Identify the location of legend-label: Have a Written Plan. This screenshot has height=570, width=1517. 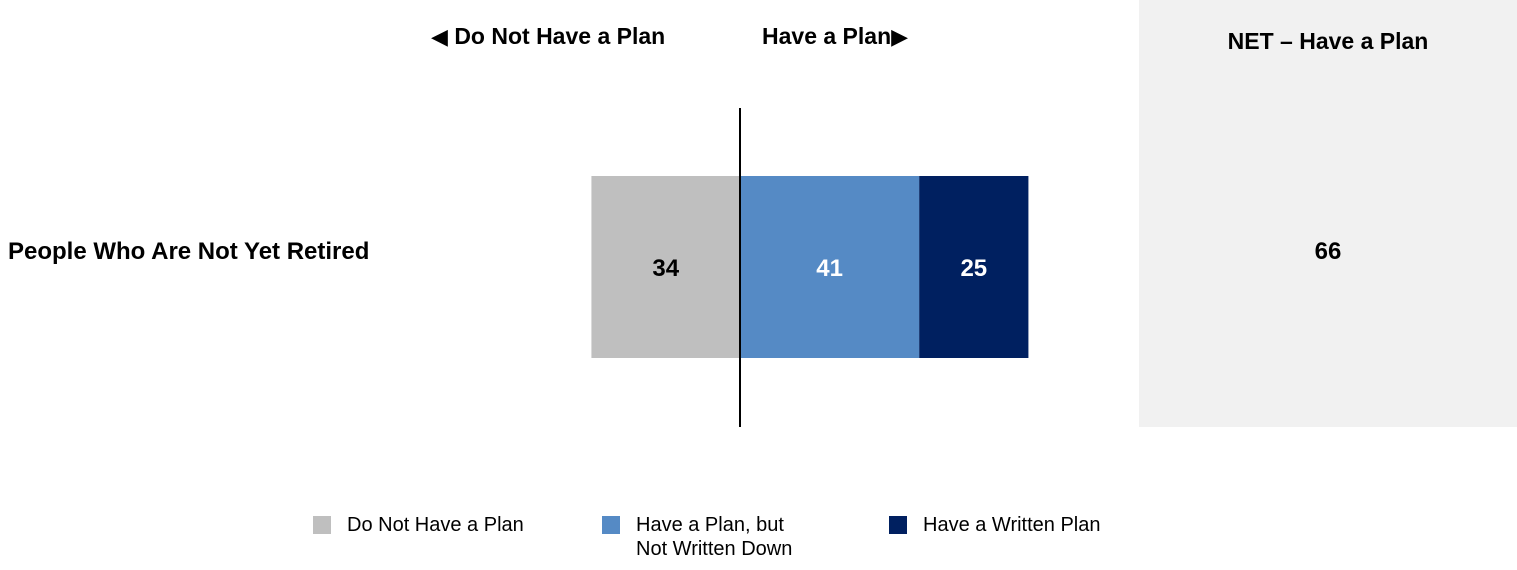
(1012, 525).